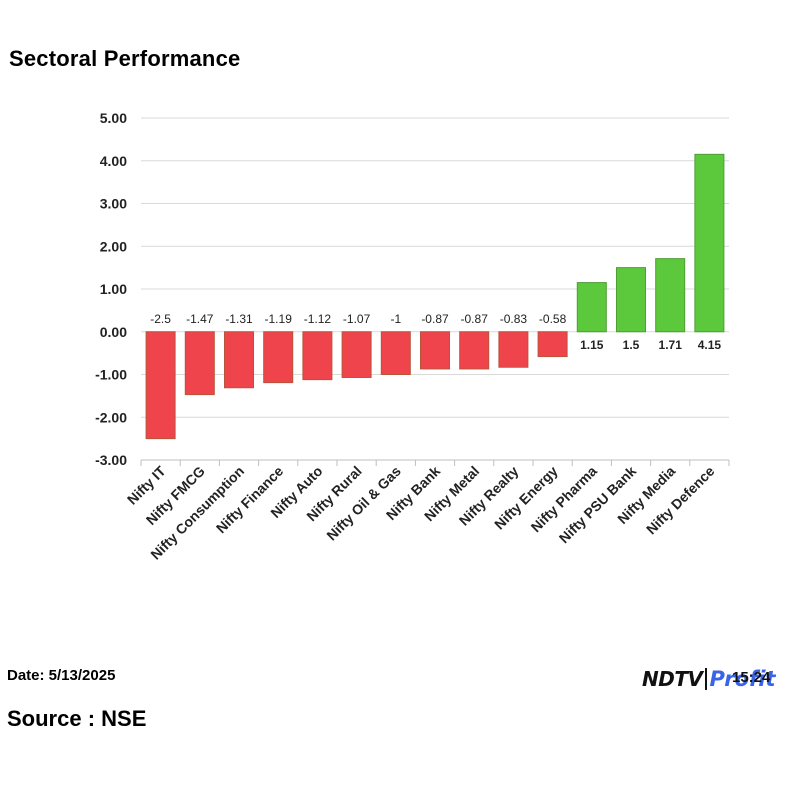 The image size is (809, 809). Describe the element at coordinates (680, 500) in the screenshot. I see `x-tick-label: Nifty Defence` at that location.